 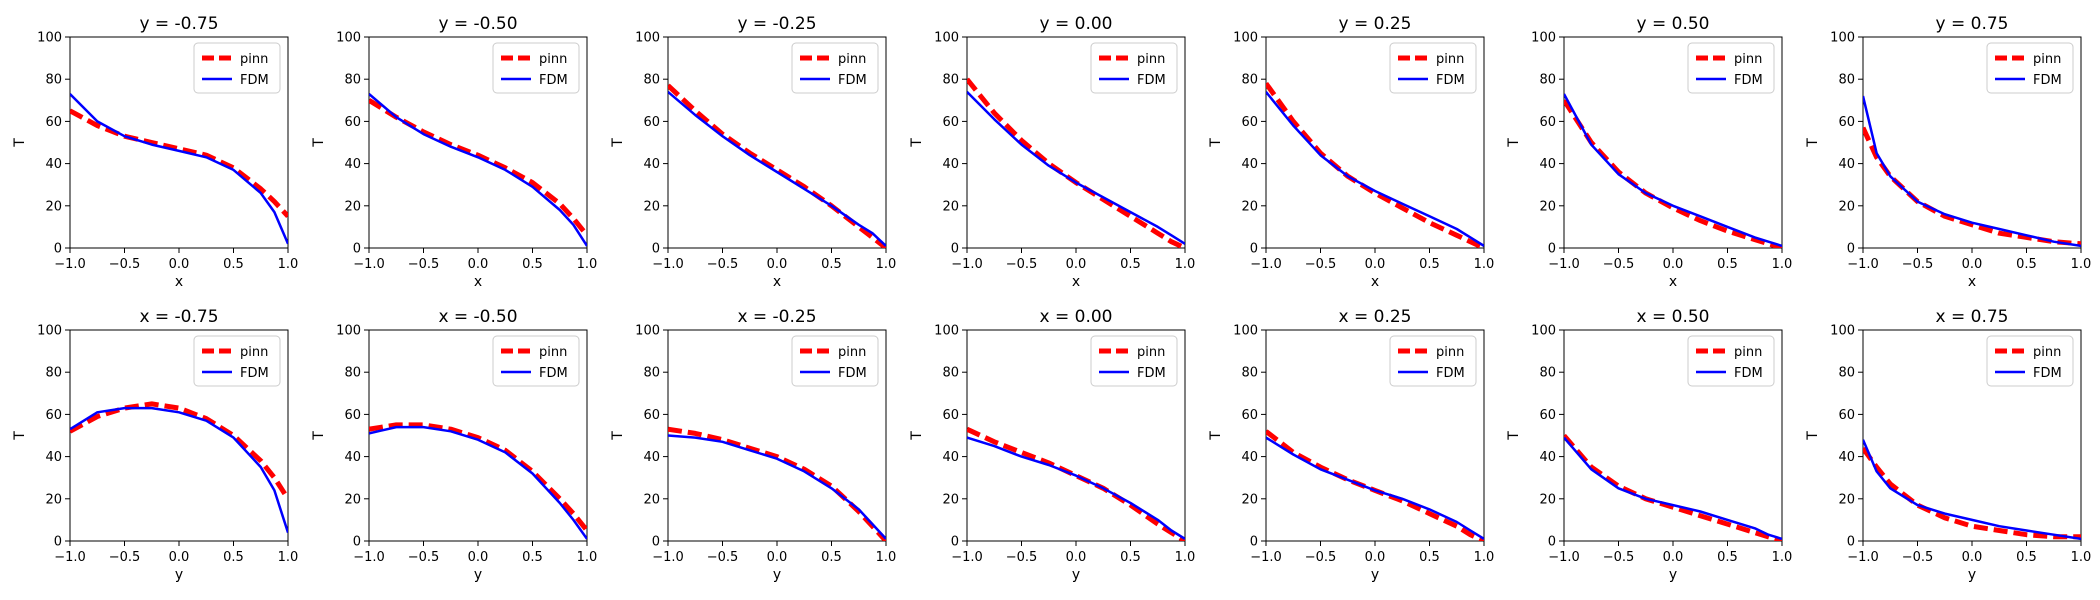 What do you see at coordinates (776, 317) in the screenshot?
I see `subplot-title: x = -0.25` at bounding box center [776, 317].